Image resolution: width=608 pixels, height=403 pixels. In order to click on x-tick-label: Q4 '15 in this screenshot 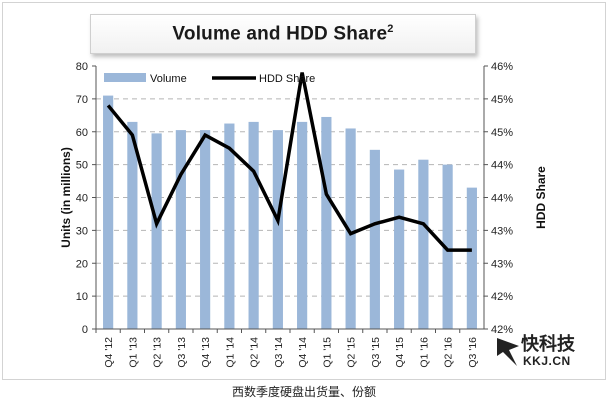, I will do `click(400, 352)`.